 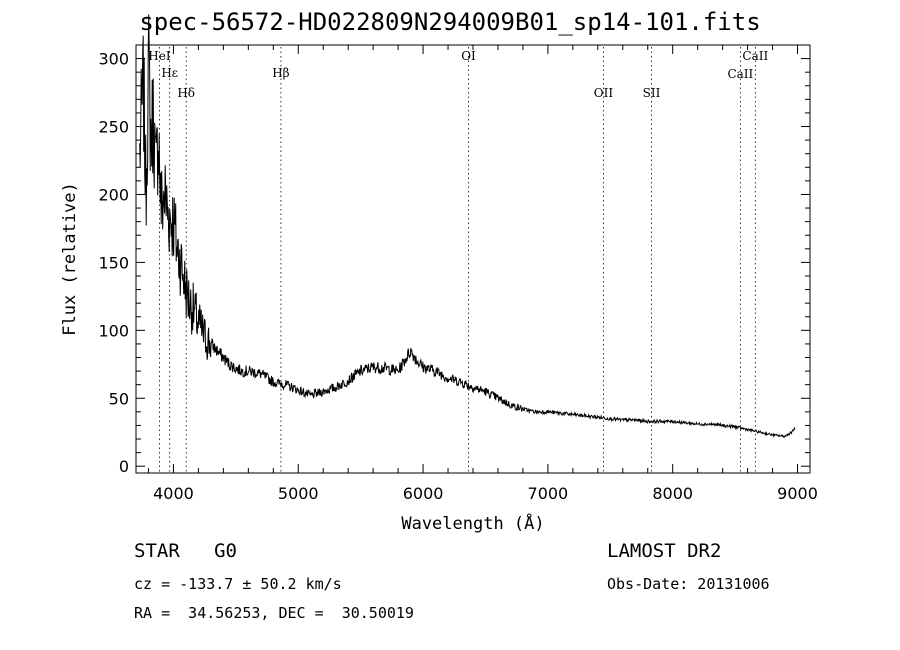 I want to click on y-tick-label: 150, so click(x=113, y=262).